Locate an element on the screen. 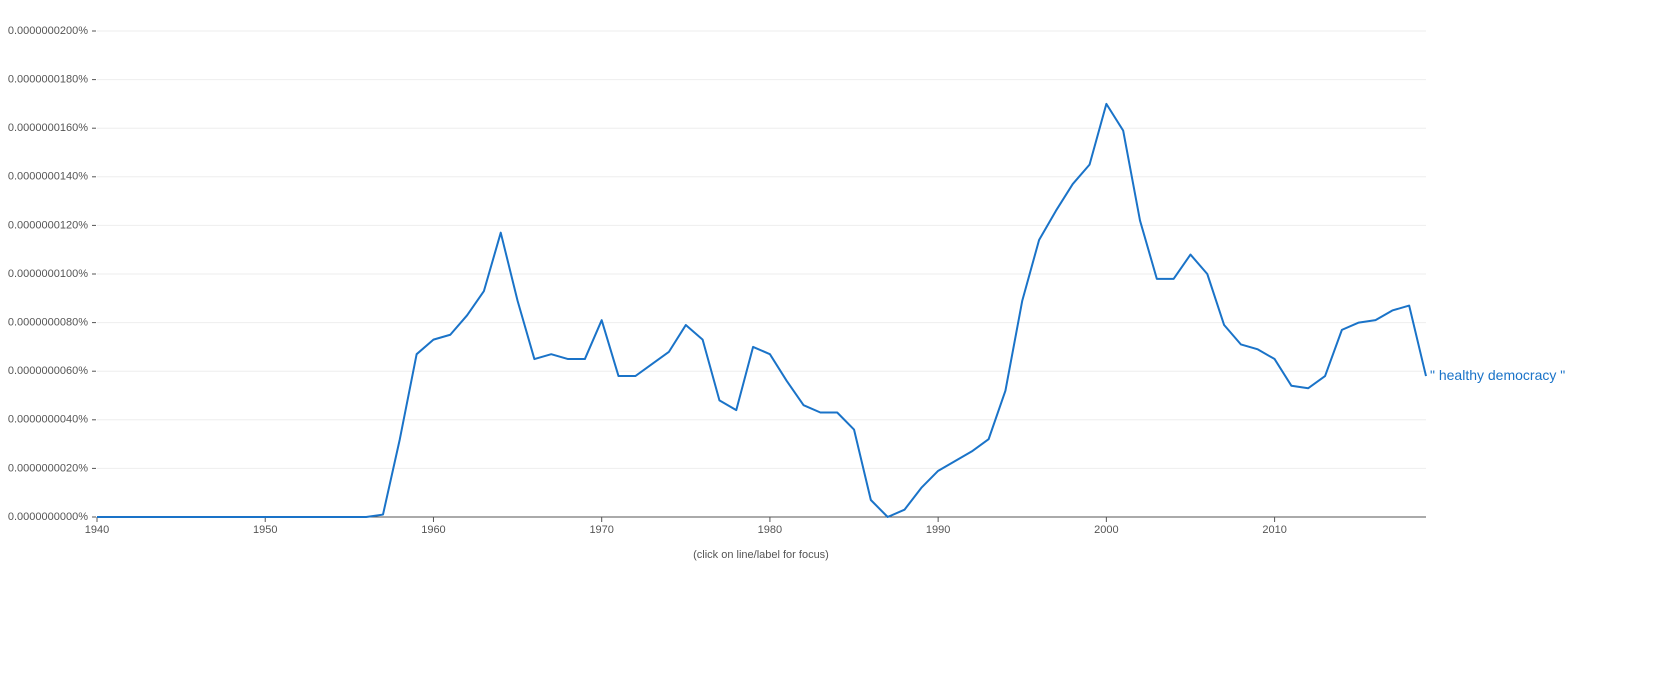 The width and height of the screenshot is (1671, 682). y-tick-label: 0.0000000040% is located at coordinates (48, 420).